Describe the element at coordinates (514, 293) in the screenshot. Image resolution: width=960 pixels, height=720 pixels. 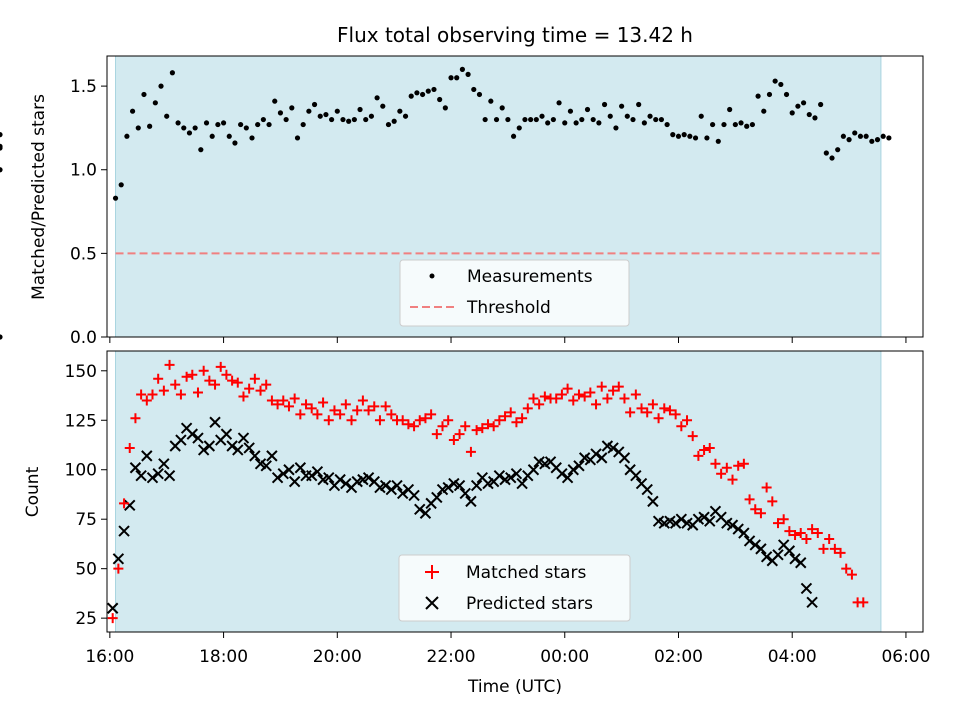
I see `top-legend: Measurements Threshold` at that location.